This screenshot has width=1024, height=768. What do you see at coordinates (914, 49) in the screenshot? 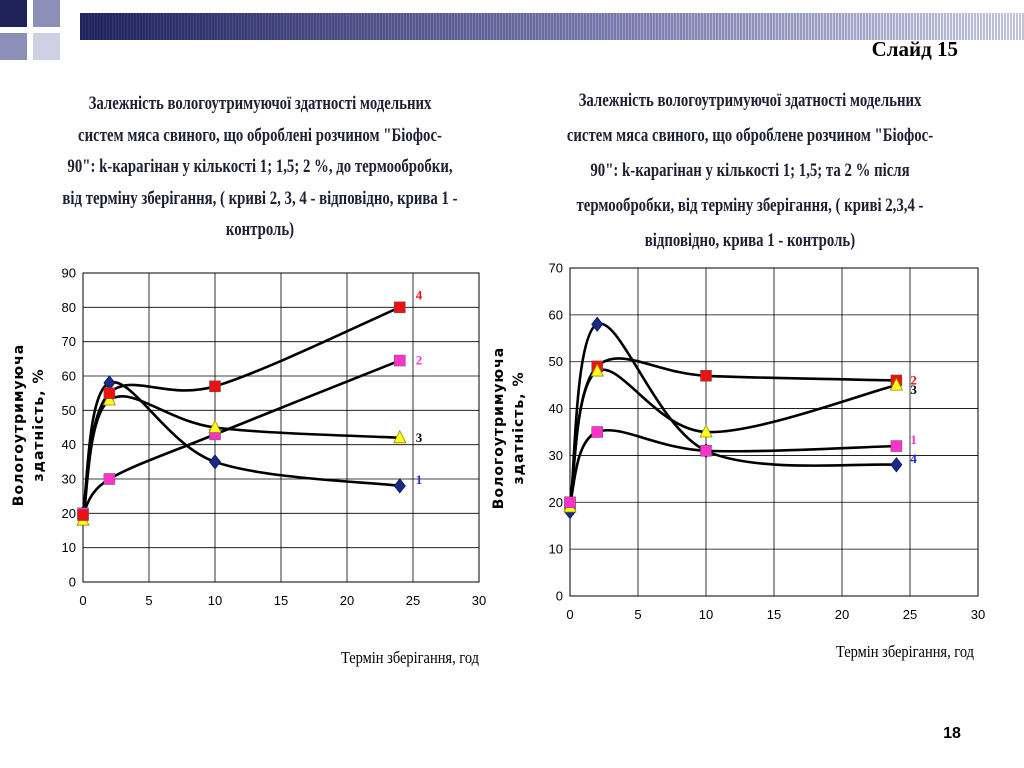
I see `slide-label: Слайд 15` at bounding box center [914, 49].